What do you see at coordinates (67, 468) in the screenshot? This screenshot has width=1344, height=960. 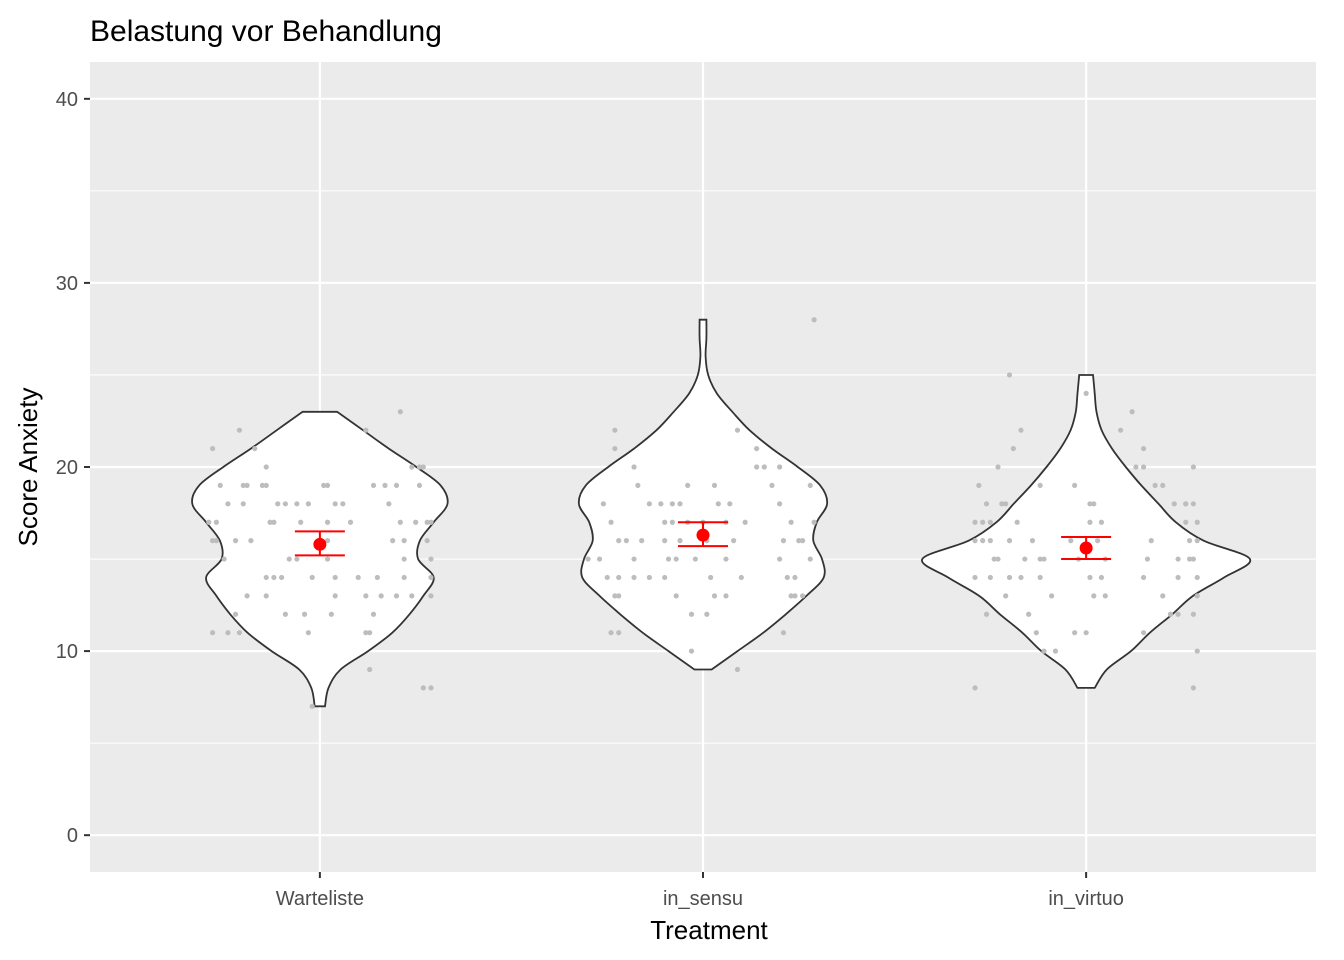 I see `y-tick-label: 20` at bounding box center [67, 468].